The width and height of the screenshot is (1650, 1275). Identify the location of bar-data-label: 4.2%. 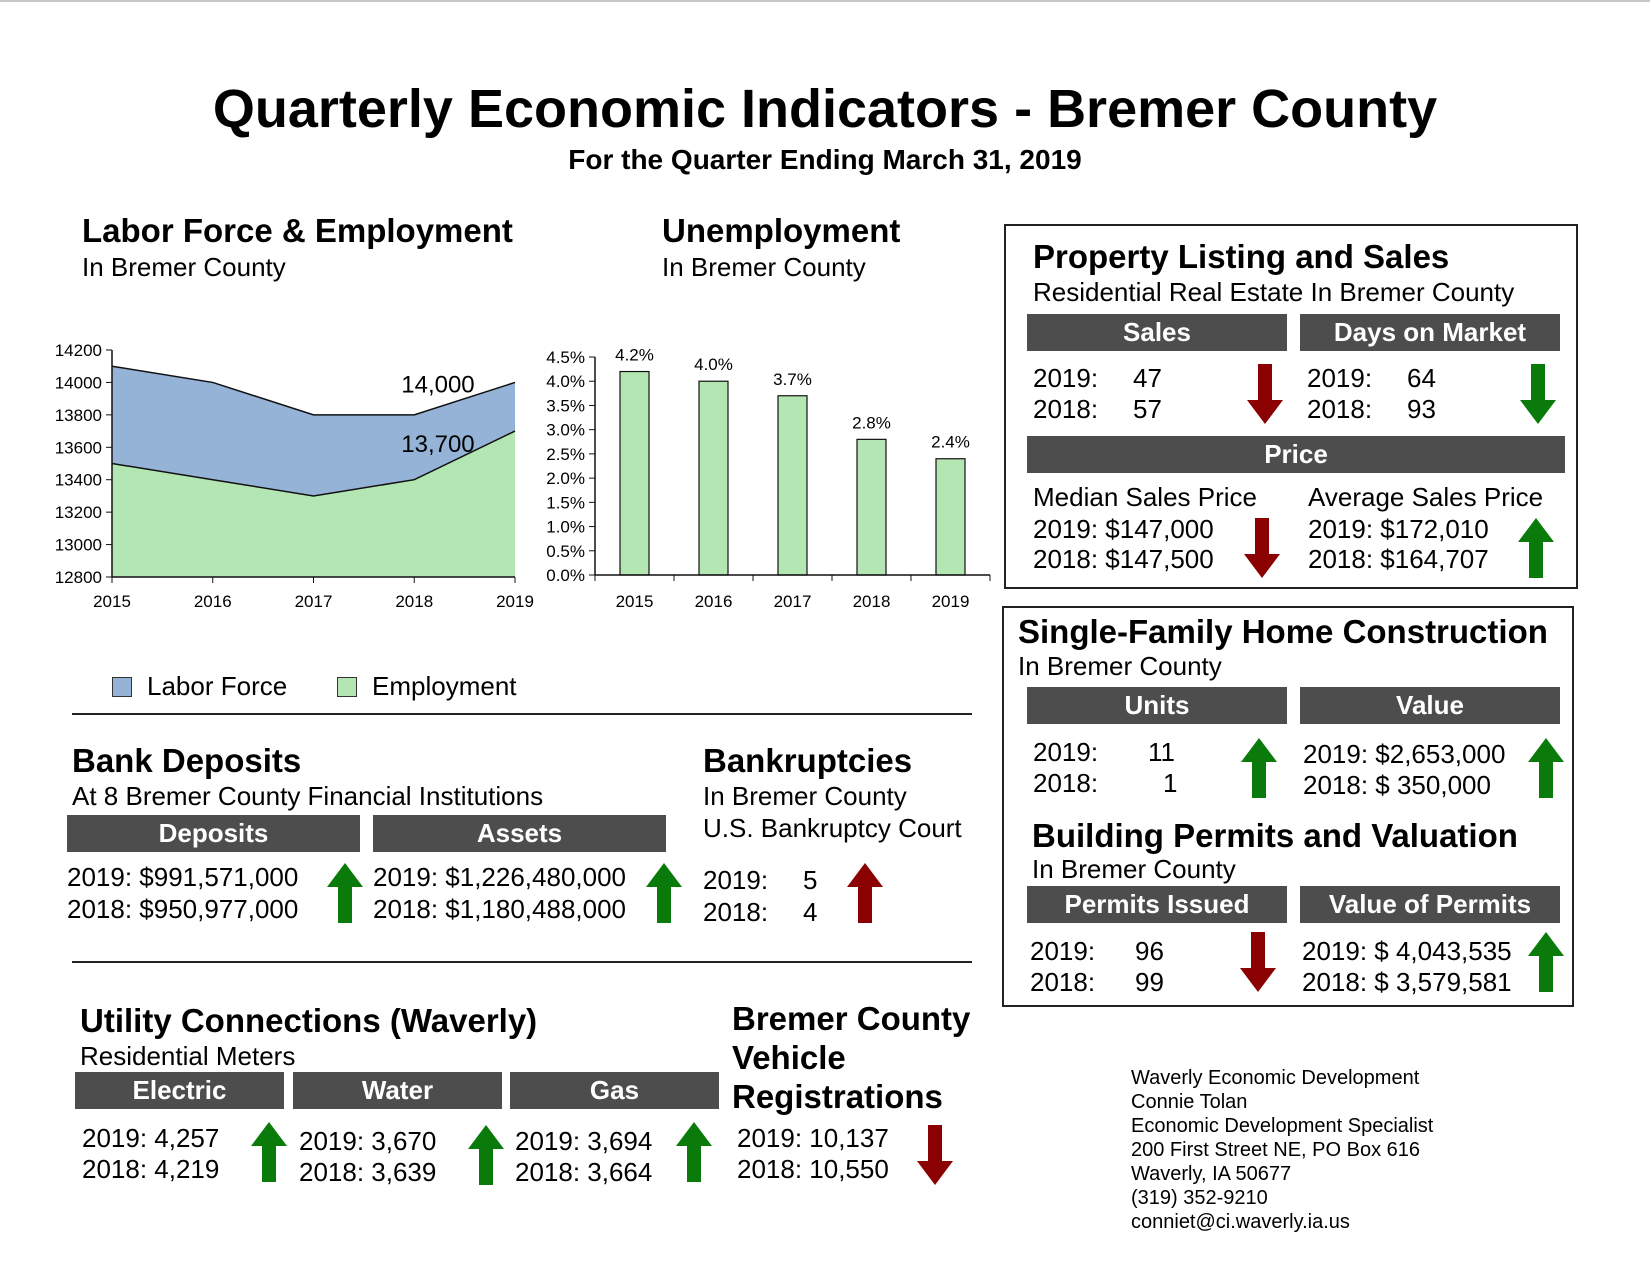
(634, 355).